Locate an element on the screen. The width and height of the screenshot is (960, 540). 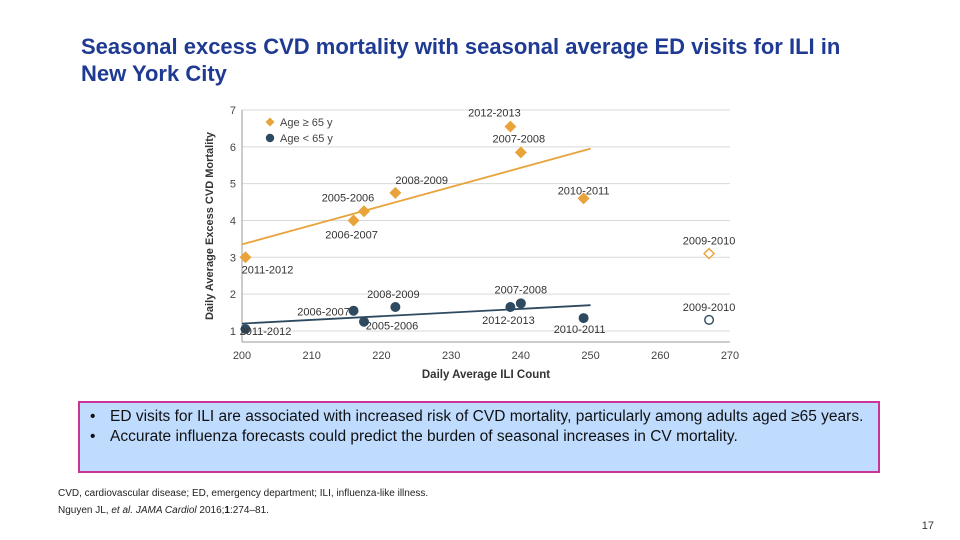
y-tick-label: 4 is located at coordinates (233, 221).